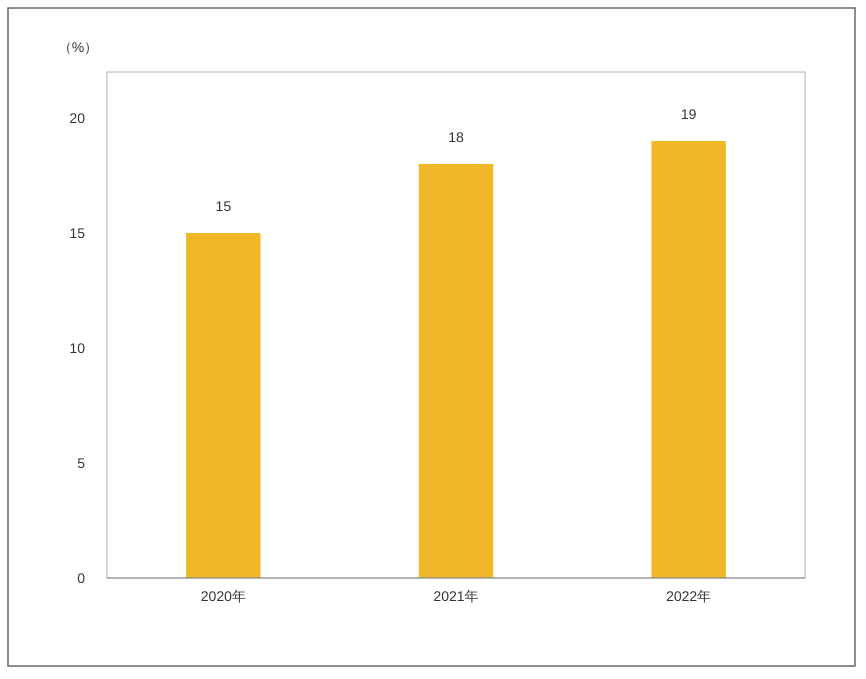 The image size is (866, 679). I want to click on data-label: 18, so click(456, 137).